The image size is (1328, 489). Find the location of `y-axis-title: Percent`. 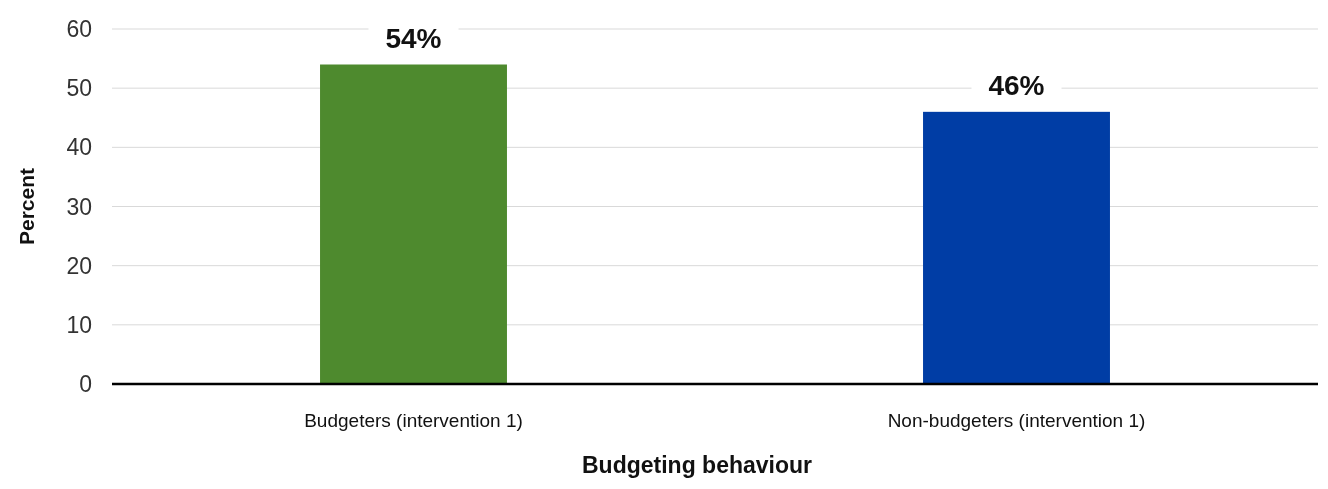

y-axis-title: Percent is located at coordinates (26, 206).